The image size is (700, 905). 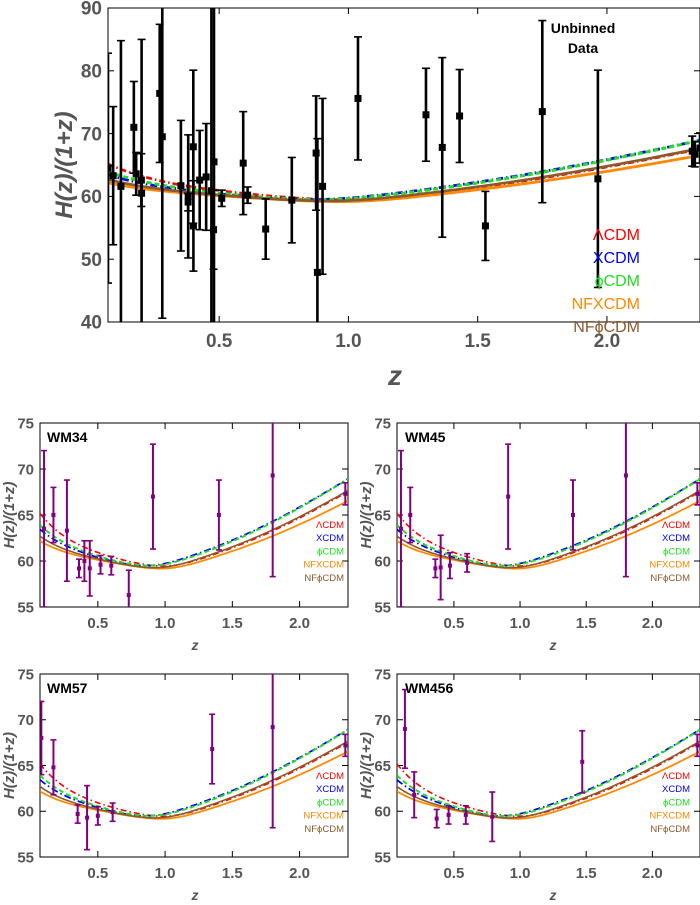 I want to click on model-curves, so click(x=194, y=774).